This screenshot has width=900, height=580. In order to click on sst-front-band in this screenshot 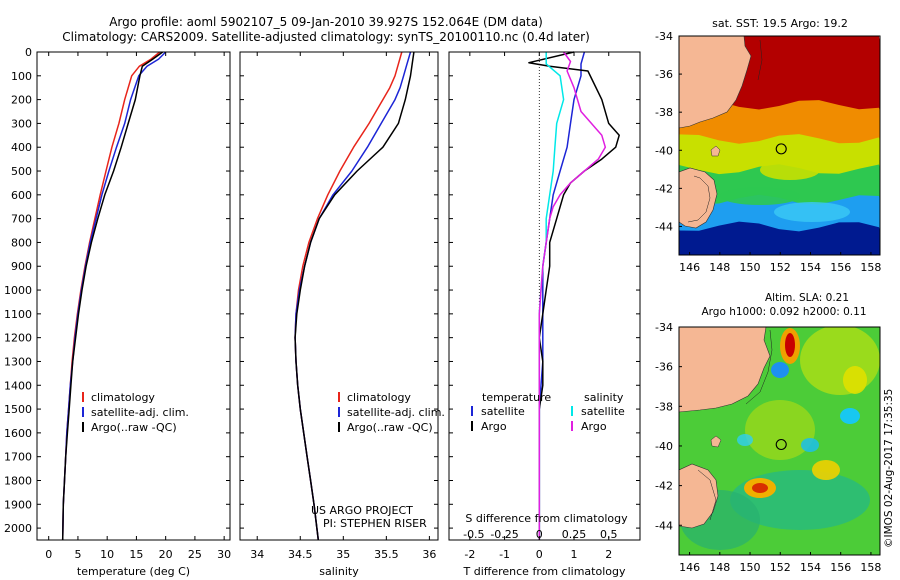, I will do `click(760, 196)`.